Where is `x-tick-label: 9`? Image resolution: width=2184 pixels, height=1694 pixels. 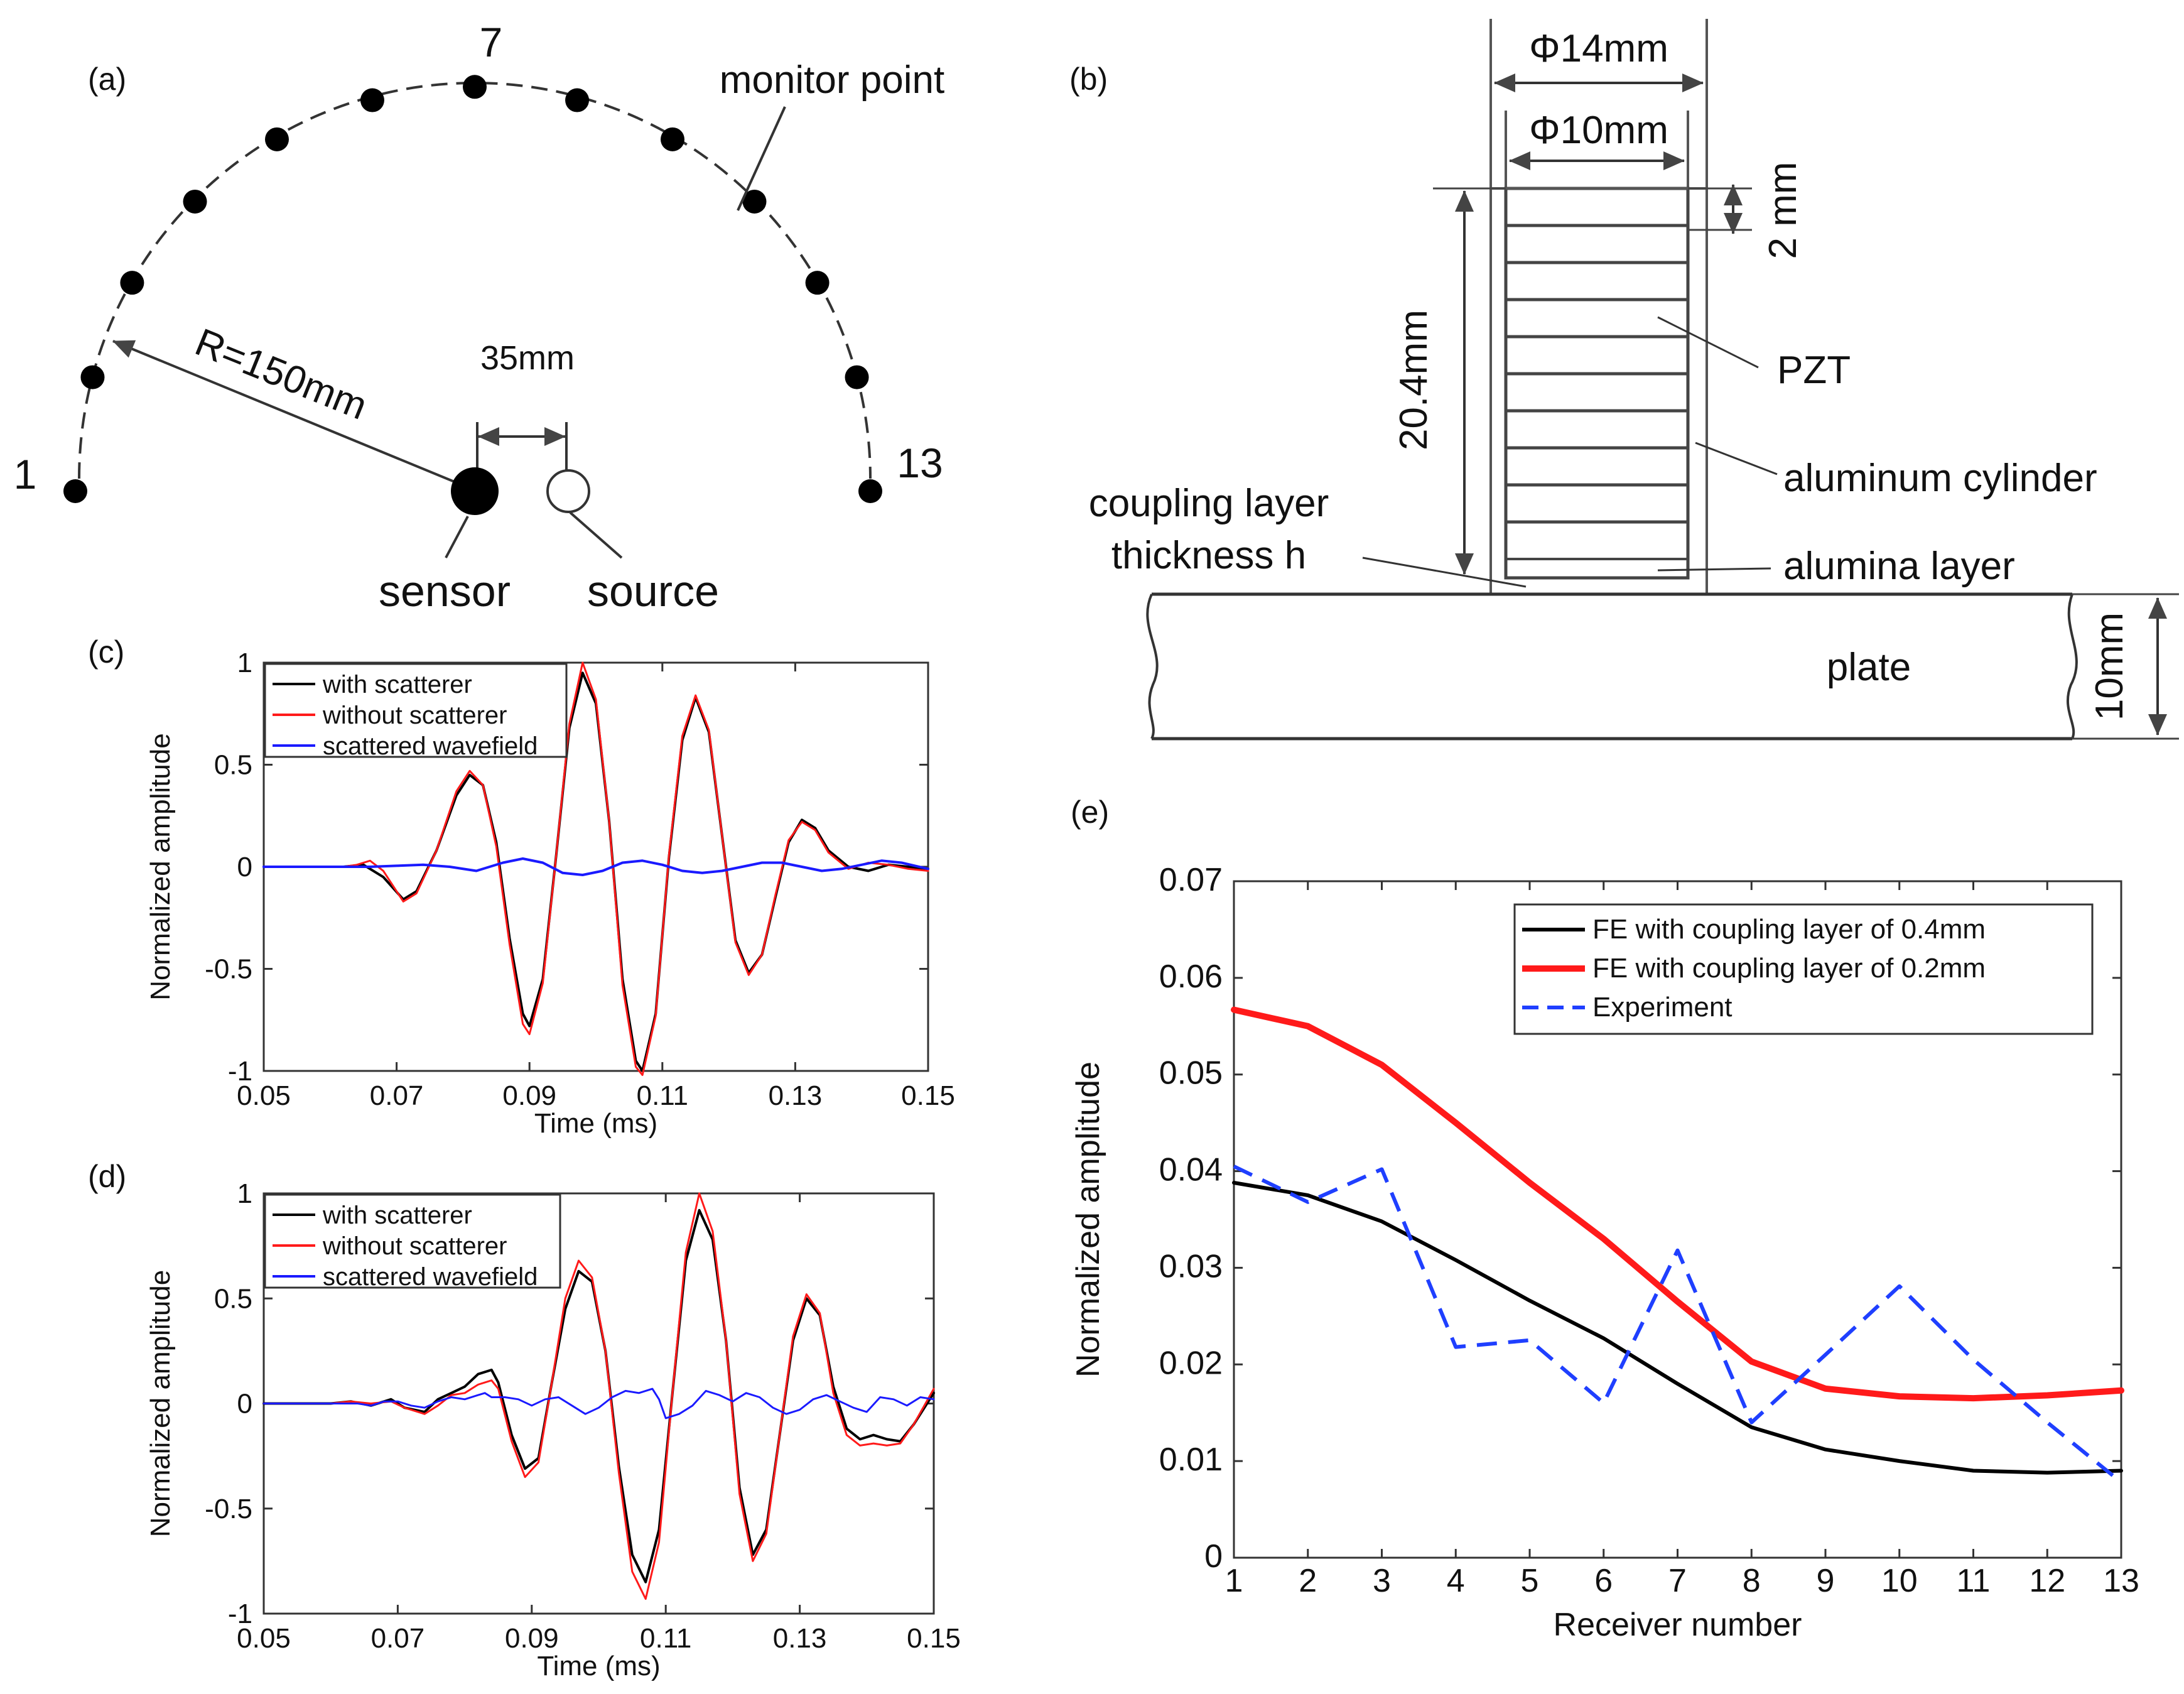 x-tick-label: 9 is located at coordinates (1826, 1581).